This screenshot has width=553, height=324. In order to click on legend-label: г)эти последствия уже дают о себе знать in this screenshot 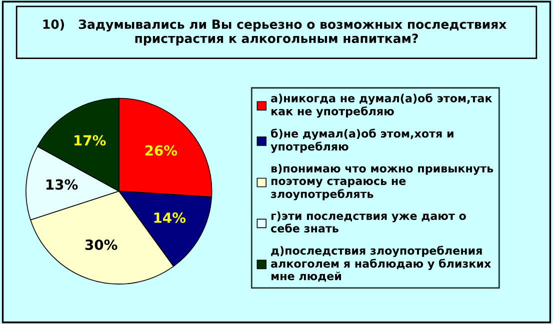, I will do `click(368, 222)`.